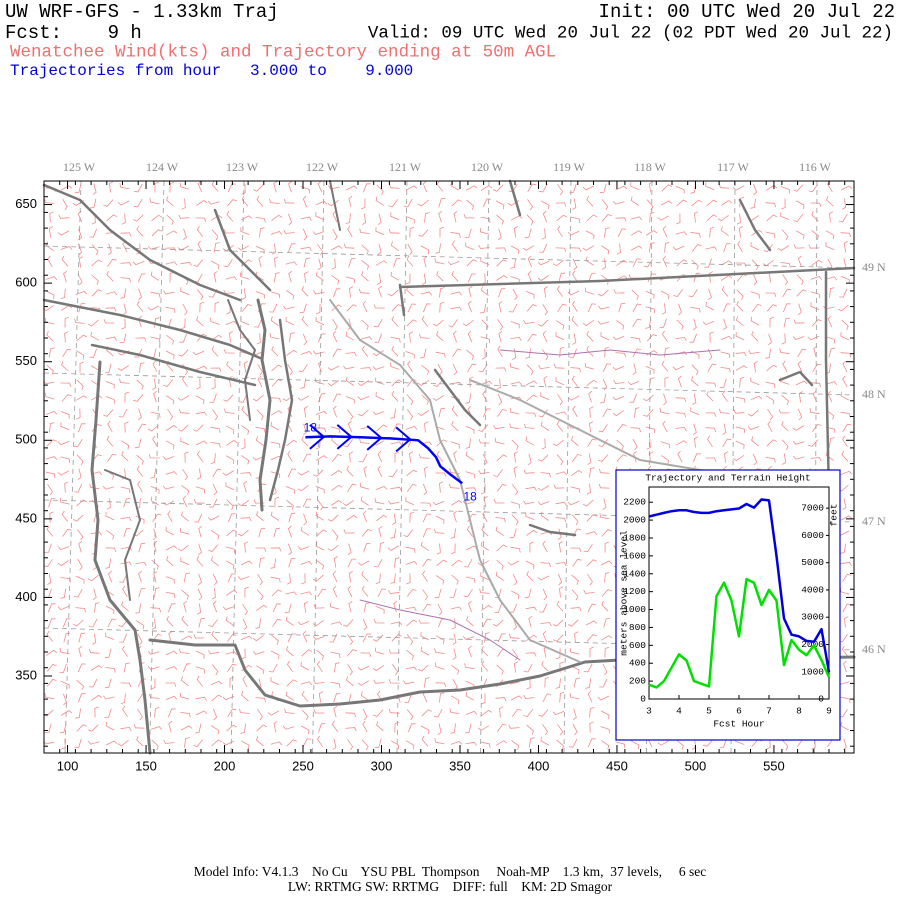 This screenshot has height=900, width=900. What do you see at coordinates (834, 515) in the screenshot?
I see `y2-axis-label: feet` at bounding box center [834, 515].